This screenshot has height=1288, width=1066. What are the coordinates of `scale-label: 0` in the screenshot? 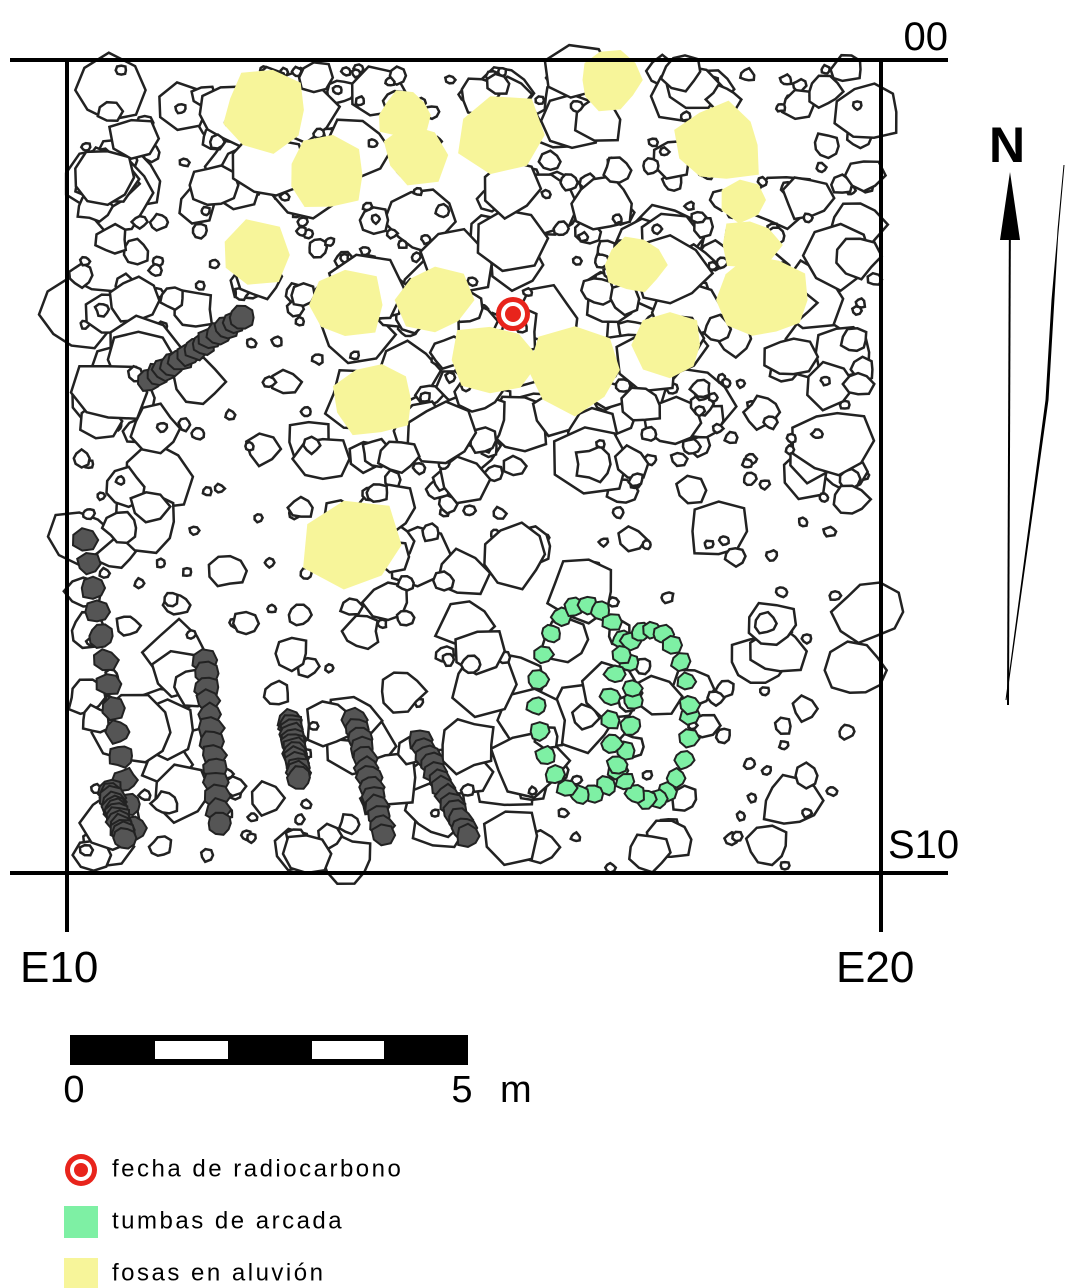 It's located at (73, 1090).